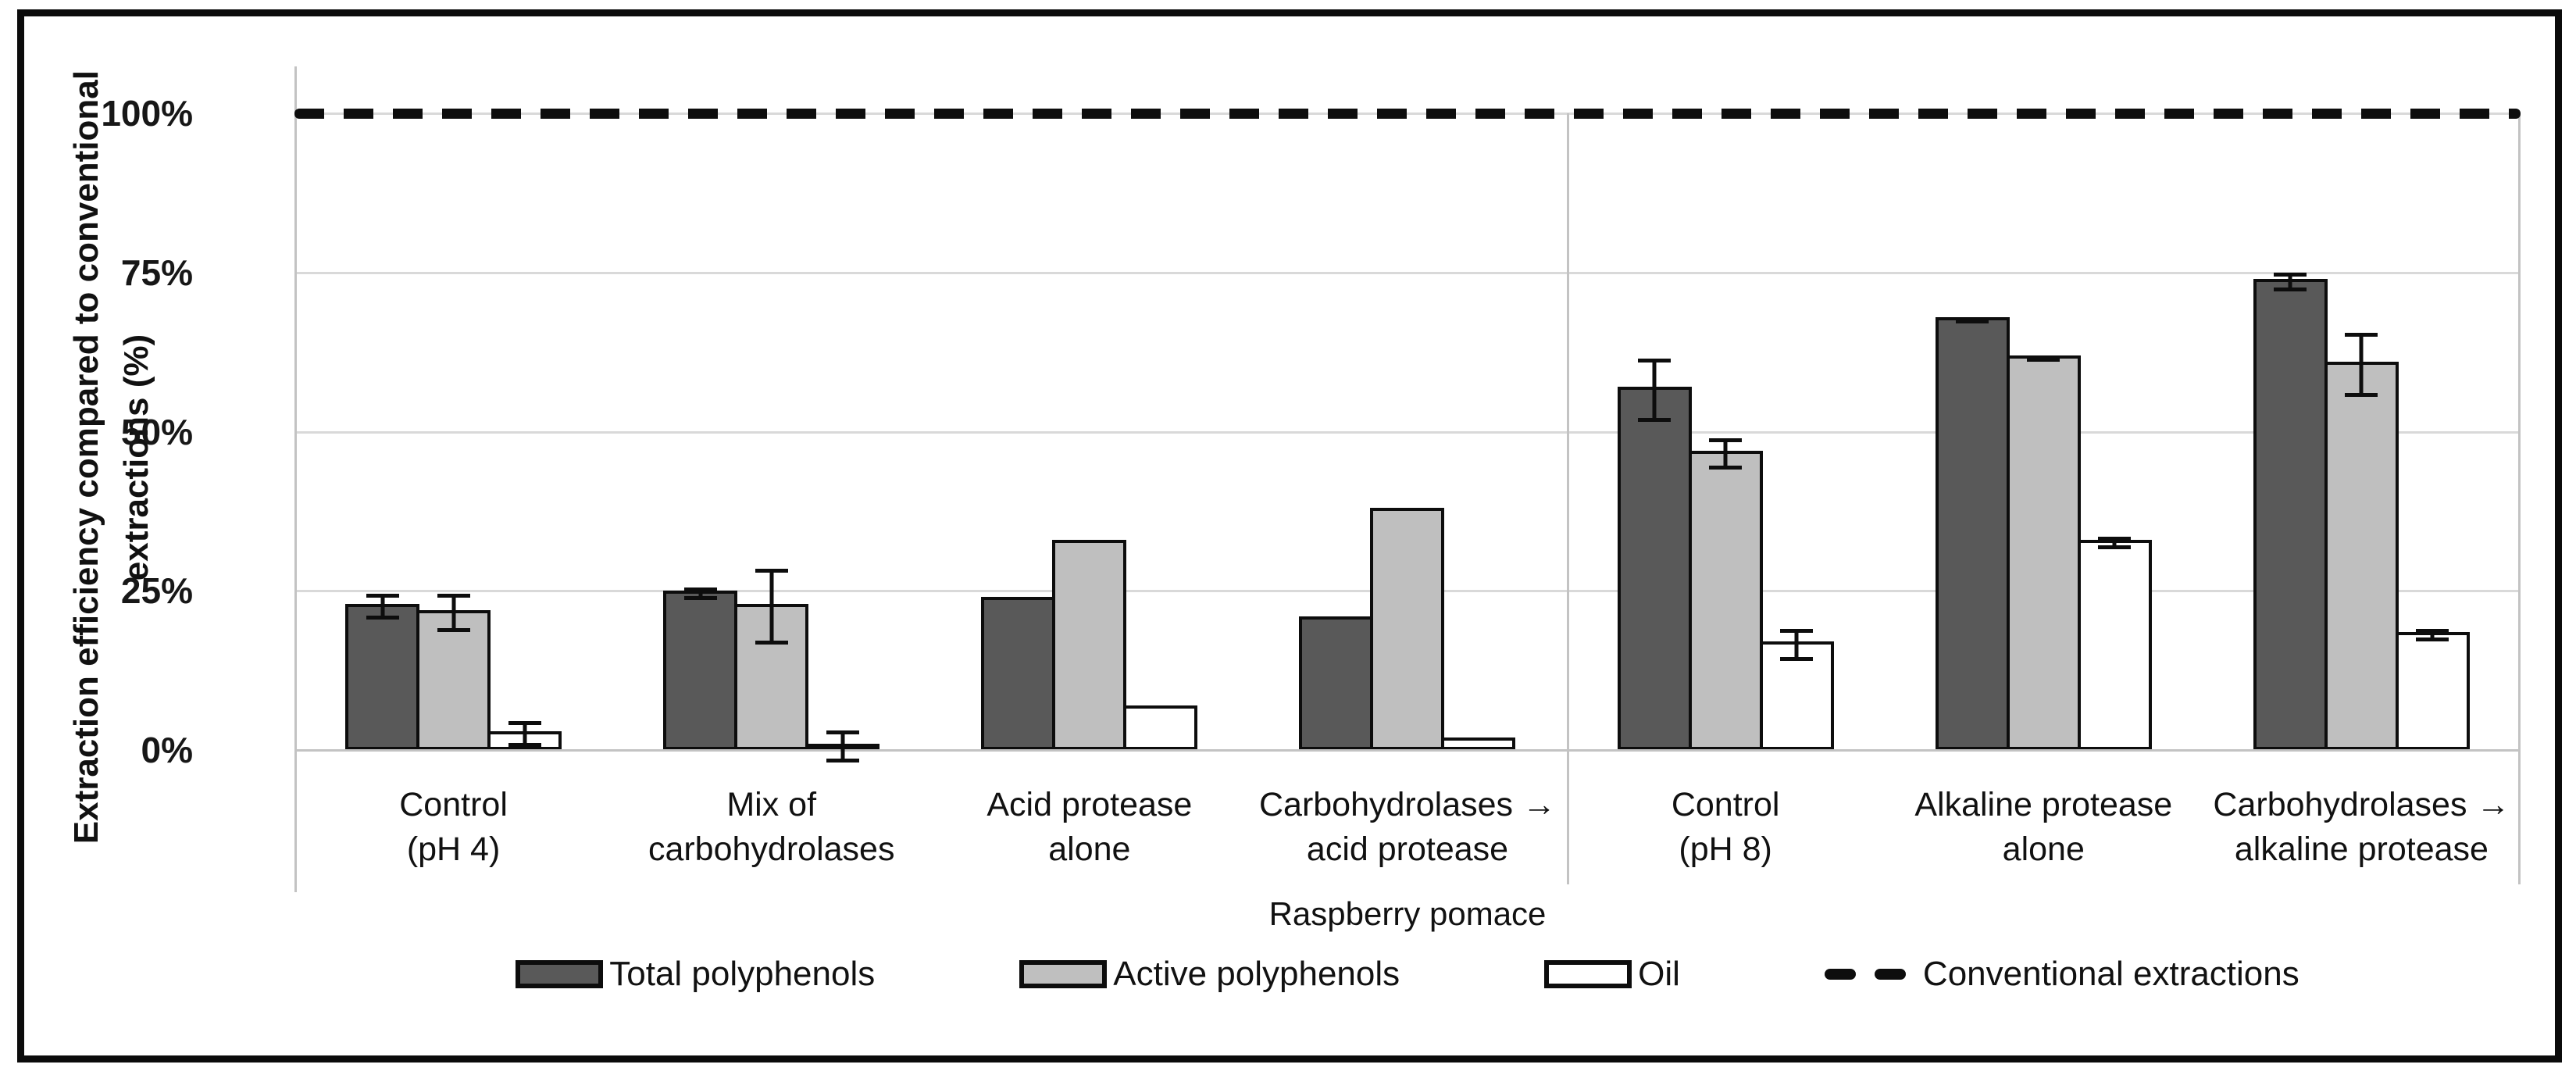 The height and width of the screenshot is (1075, 2576). What do you see at coordinates (1407, 827) in the screenshot?
I see `category-label-4: Carbohydrolases → acid protease` at bounding box center [1407, 827].